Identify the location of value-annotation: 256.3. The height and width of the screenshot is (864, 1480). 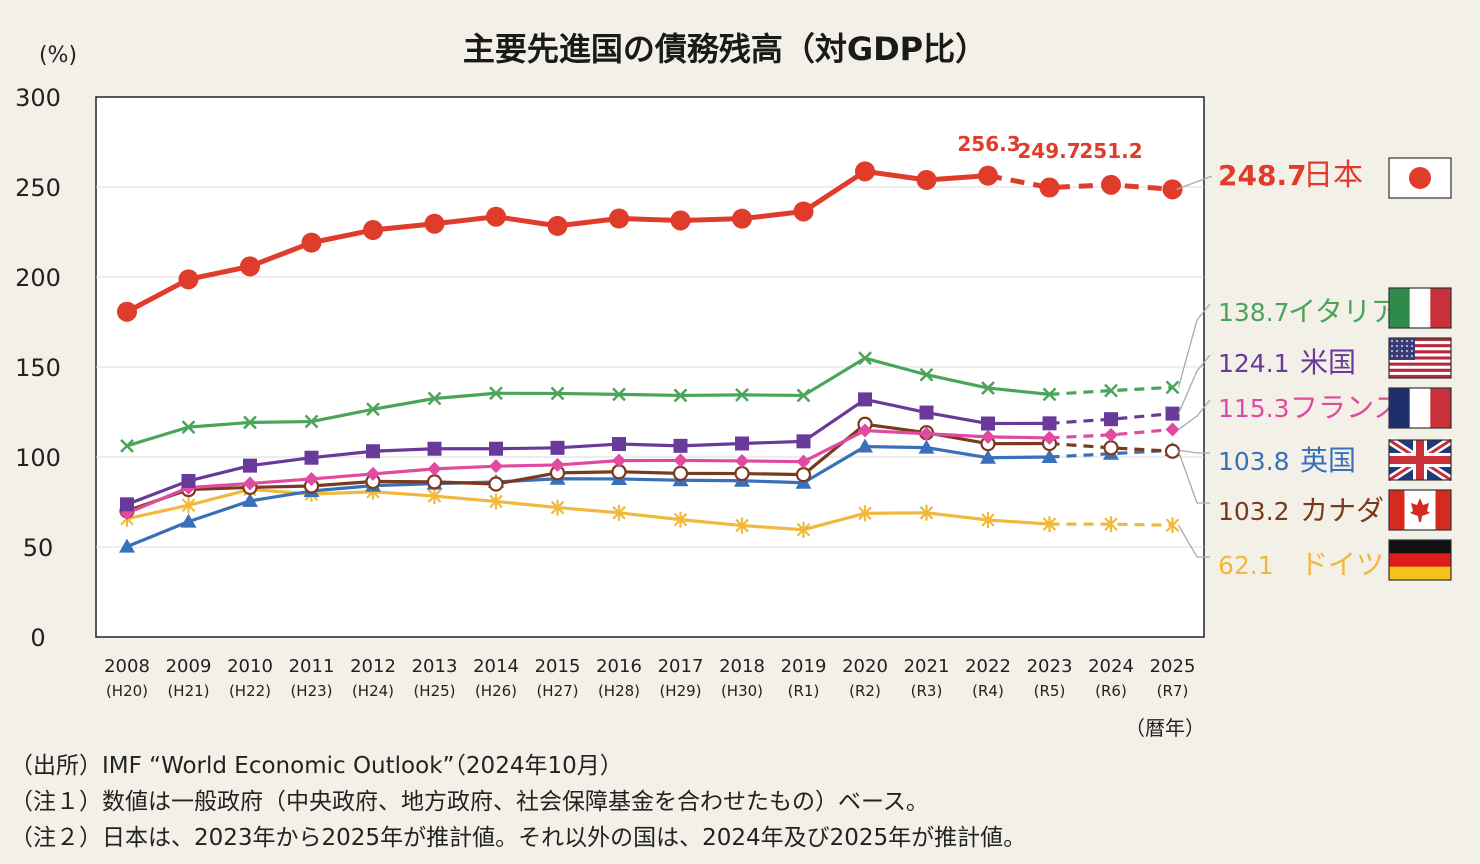
(988, 144).